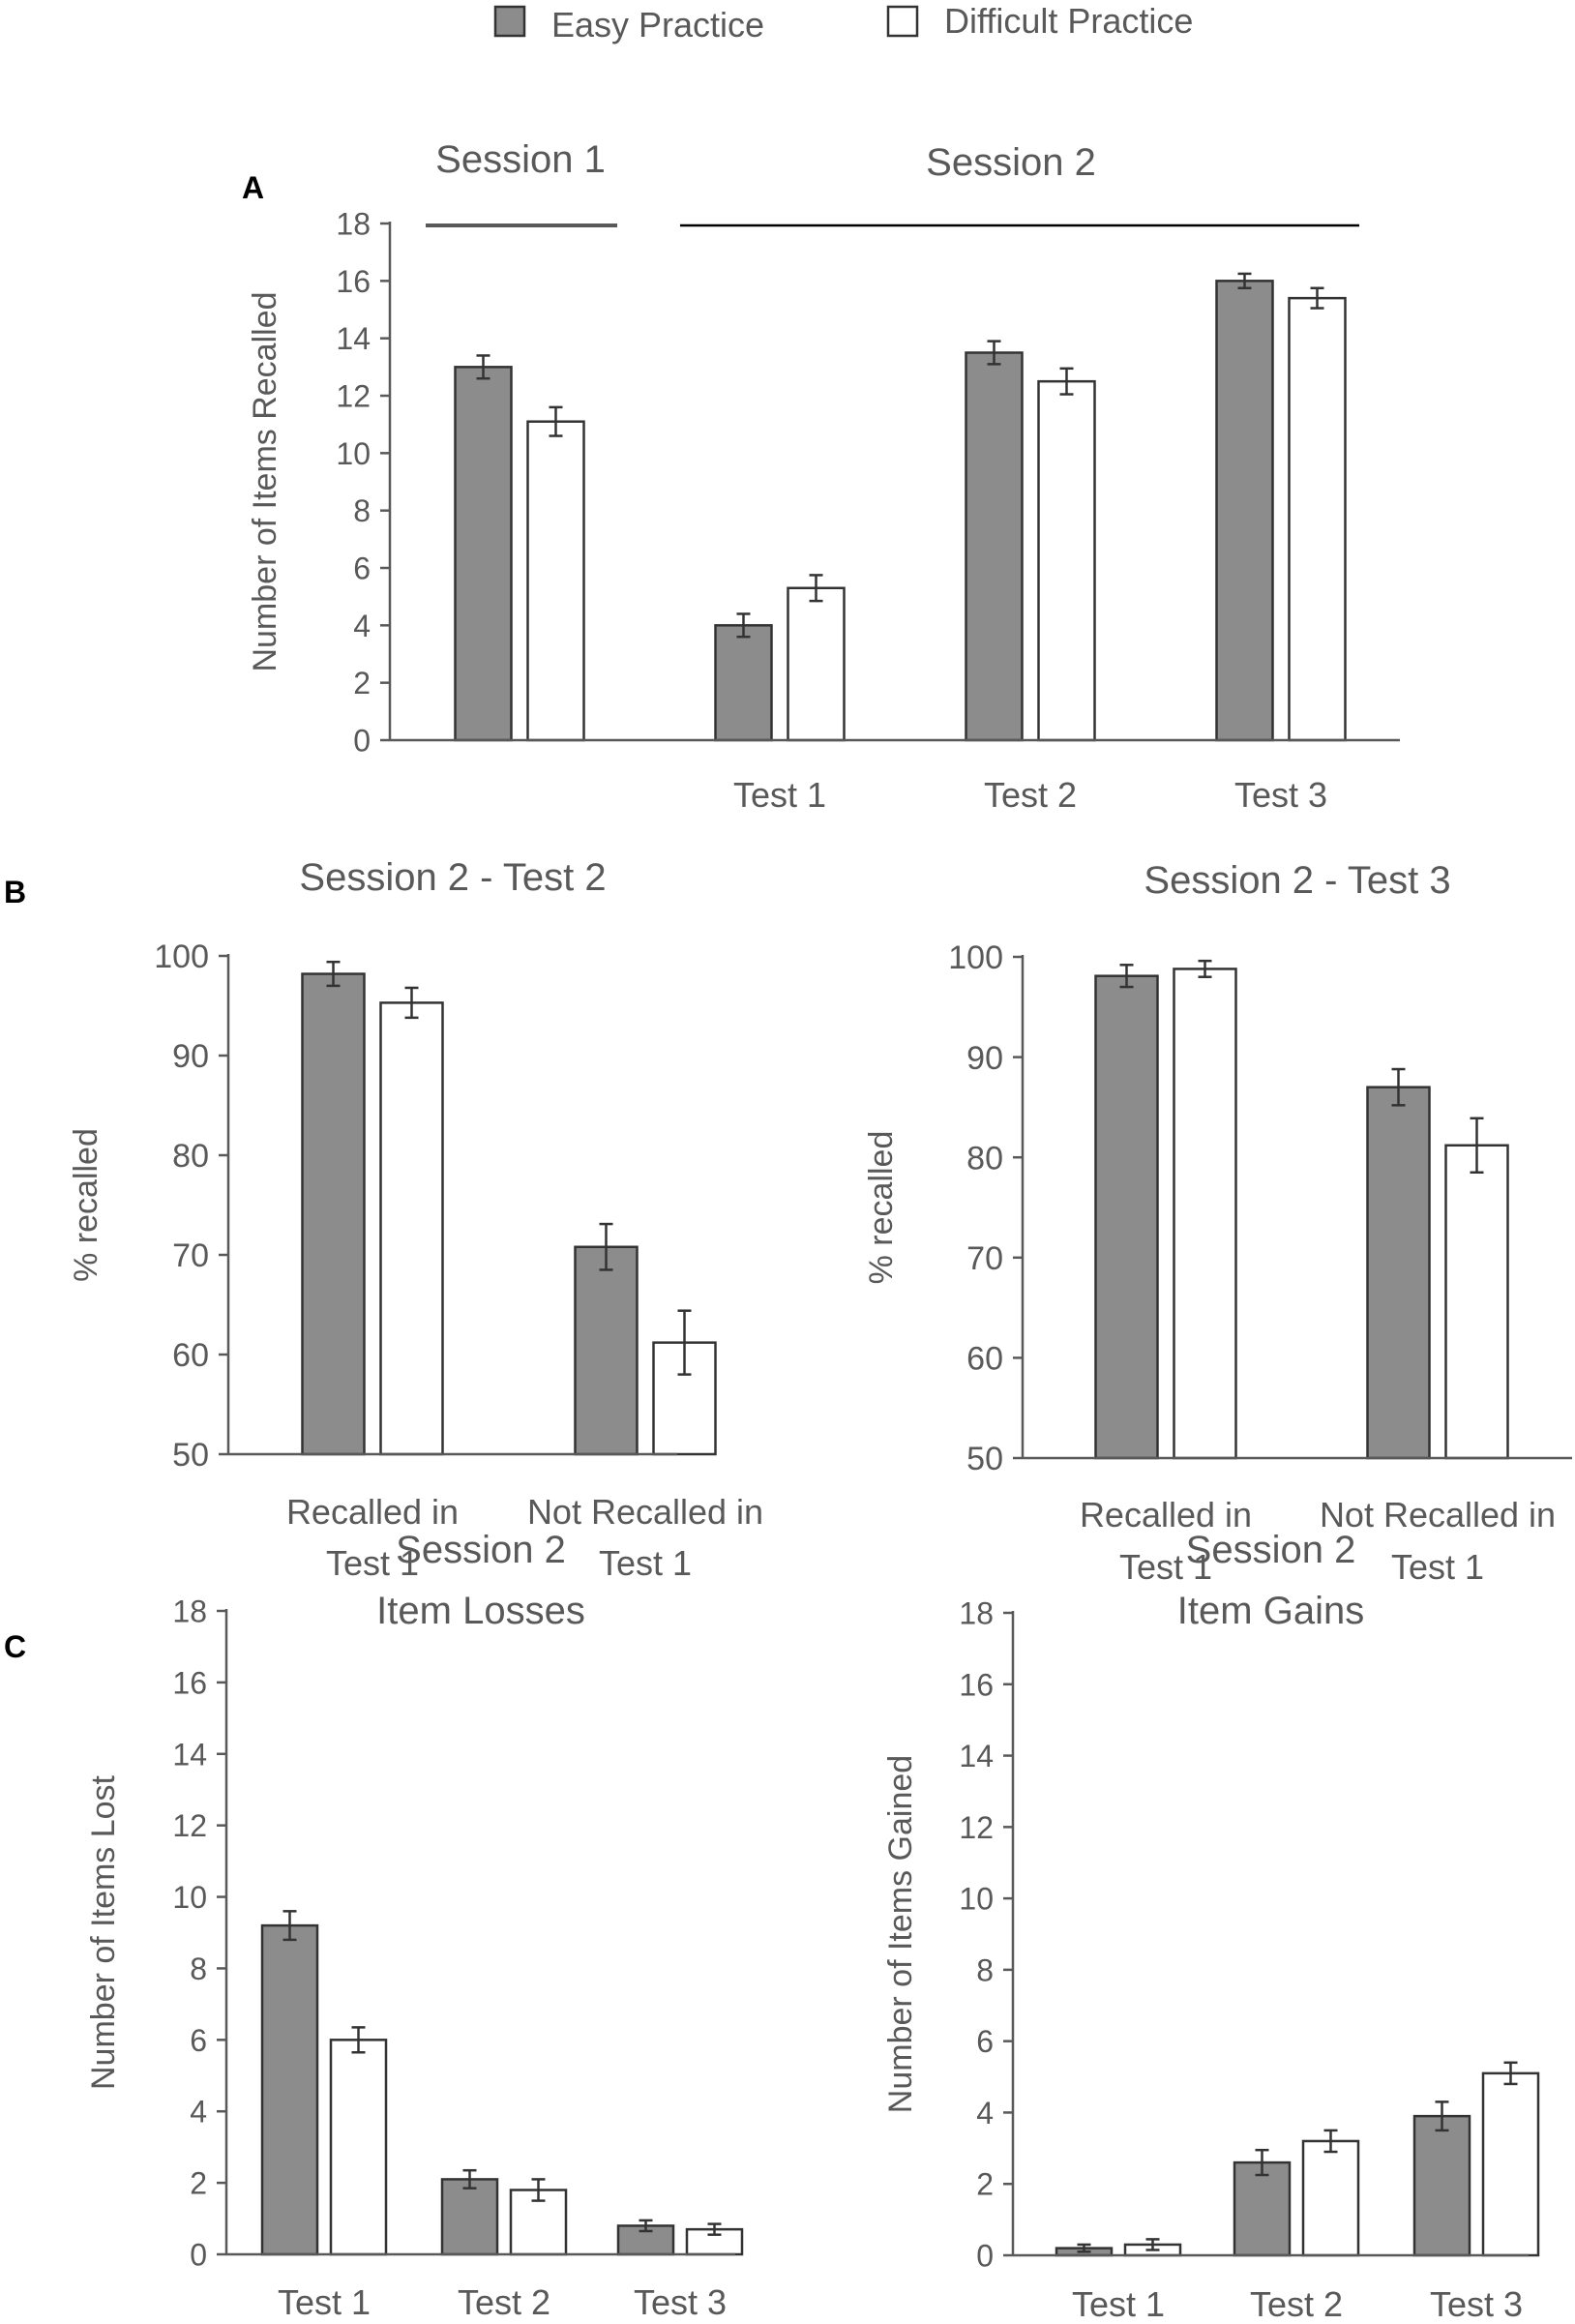 This screenshot has width=1575, height=2324. I want to click on x-category-label: Not Recalled in, so click(1438, 1515).